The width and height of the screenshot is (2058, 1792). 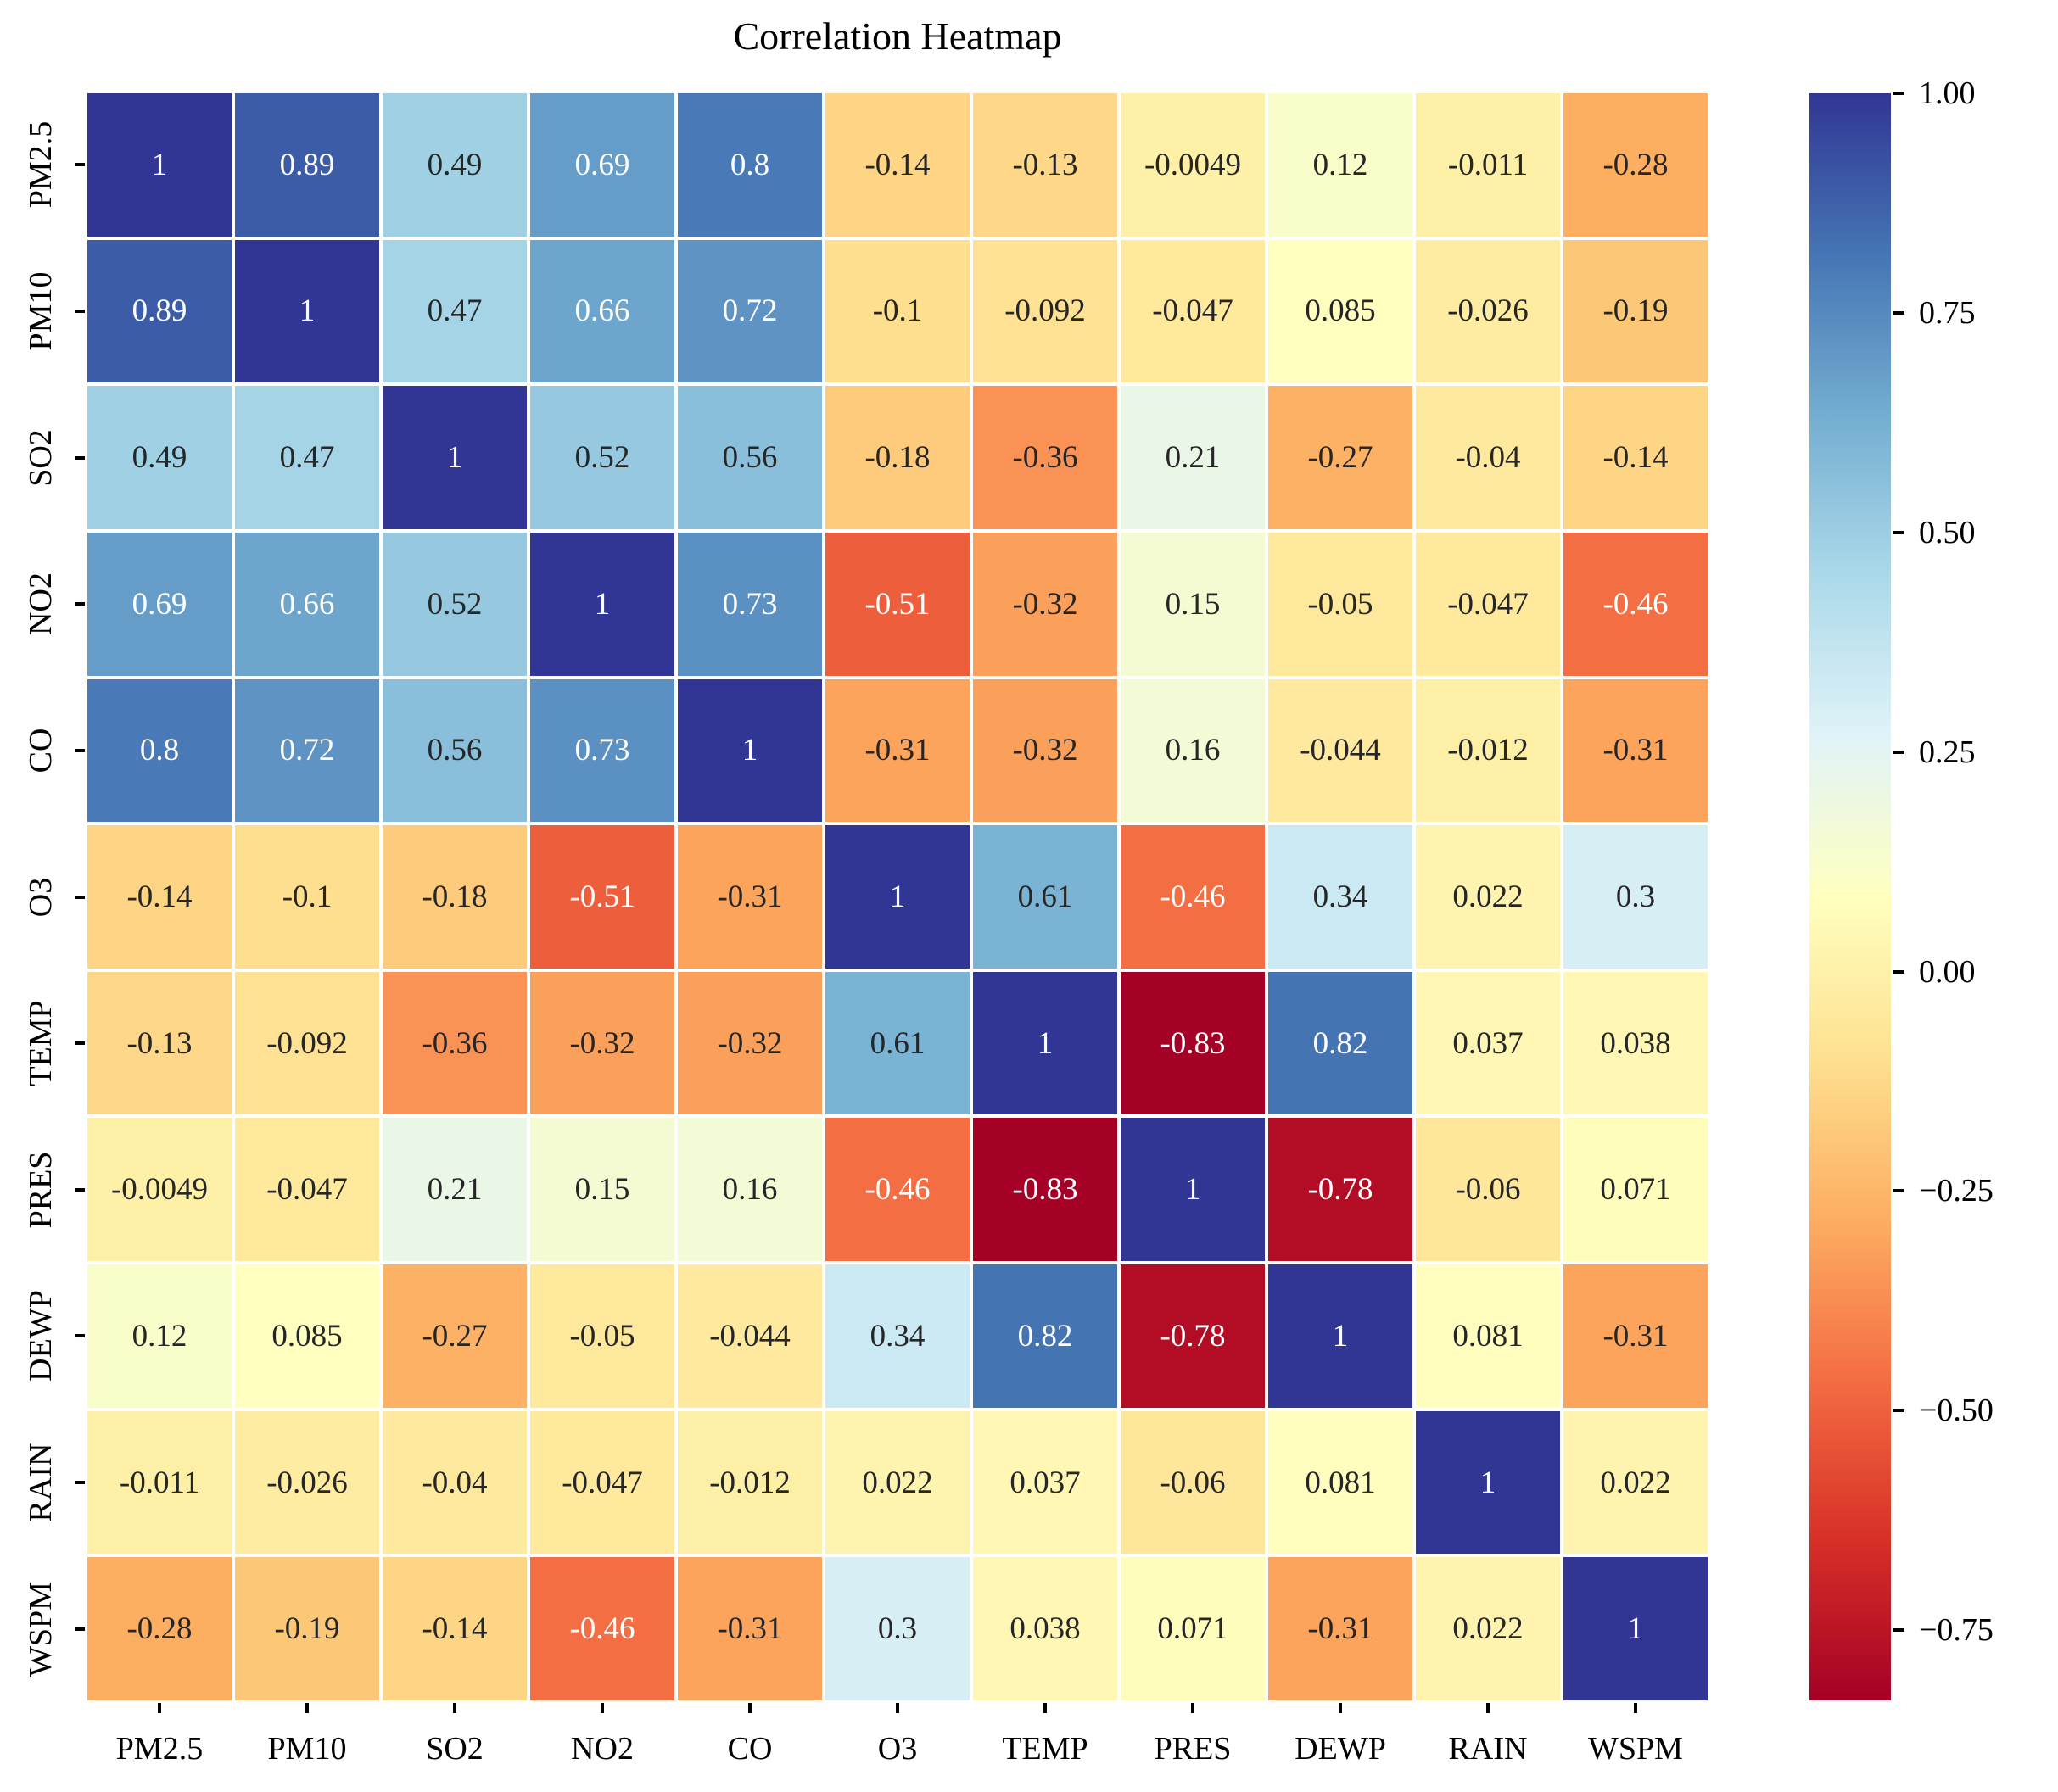 I want to click on heatmap-cell-CO-TEMP: -0.32, so click(x=1045, y=750).